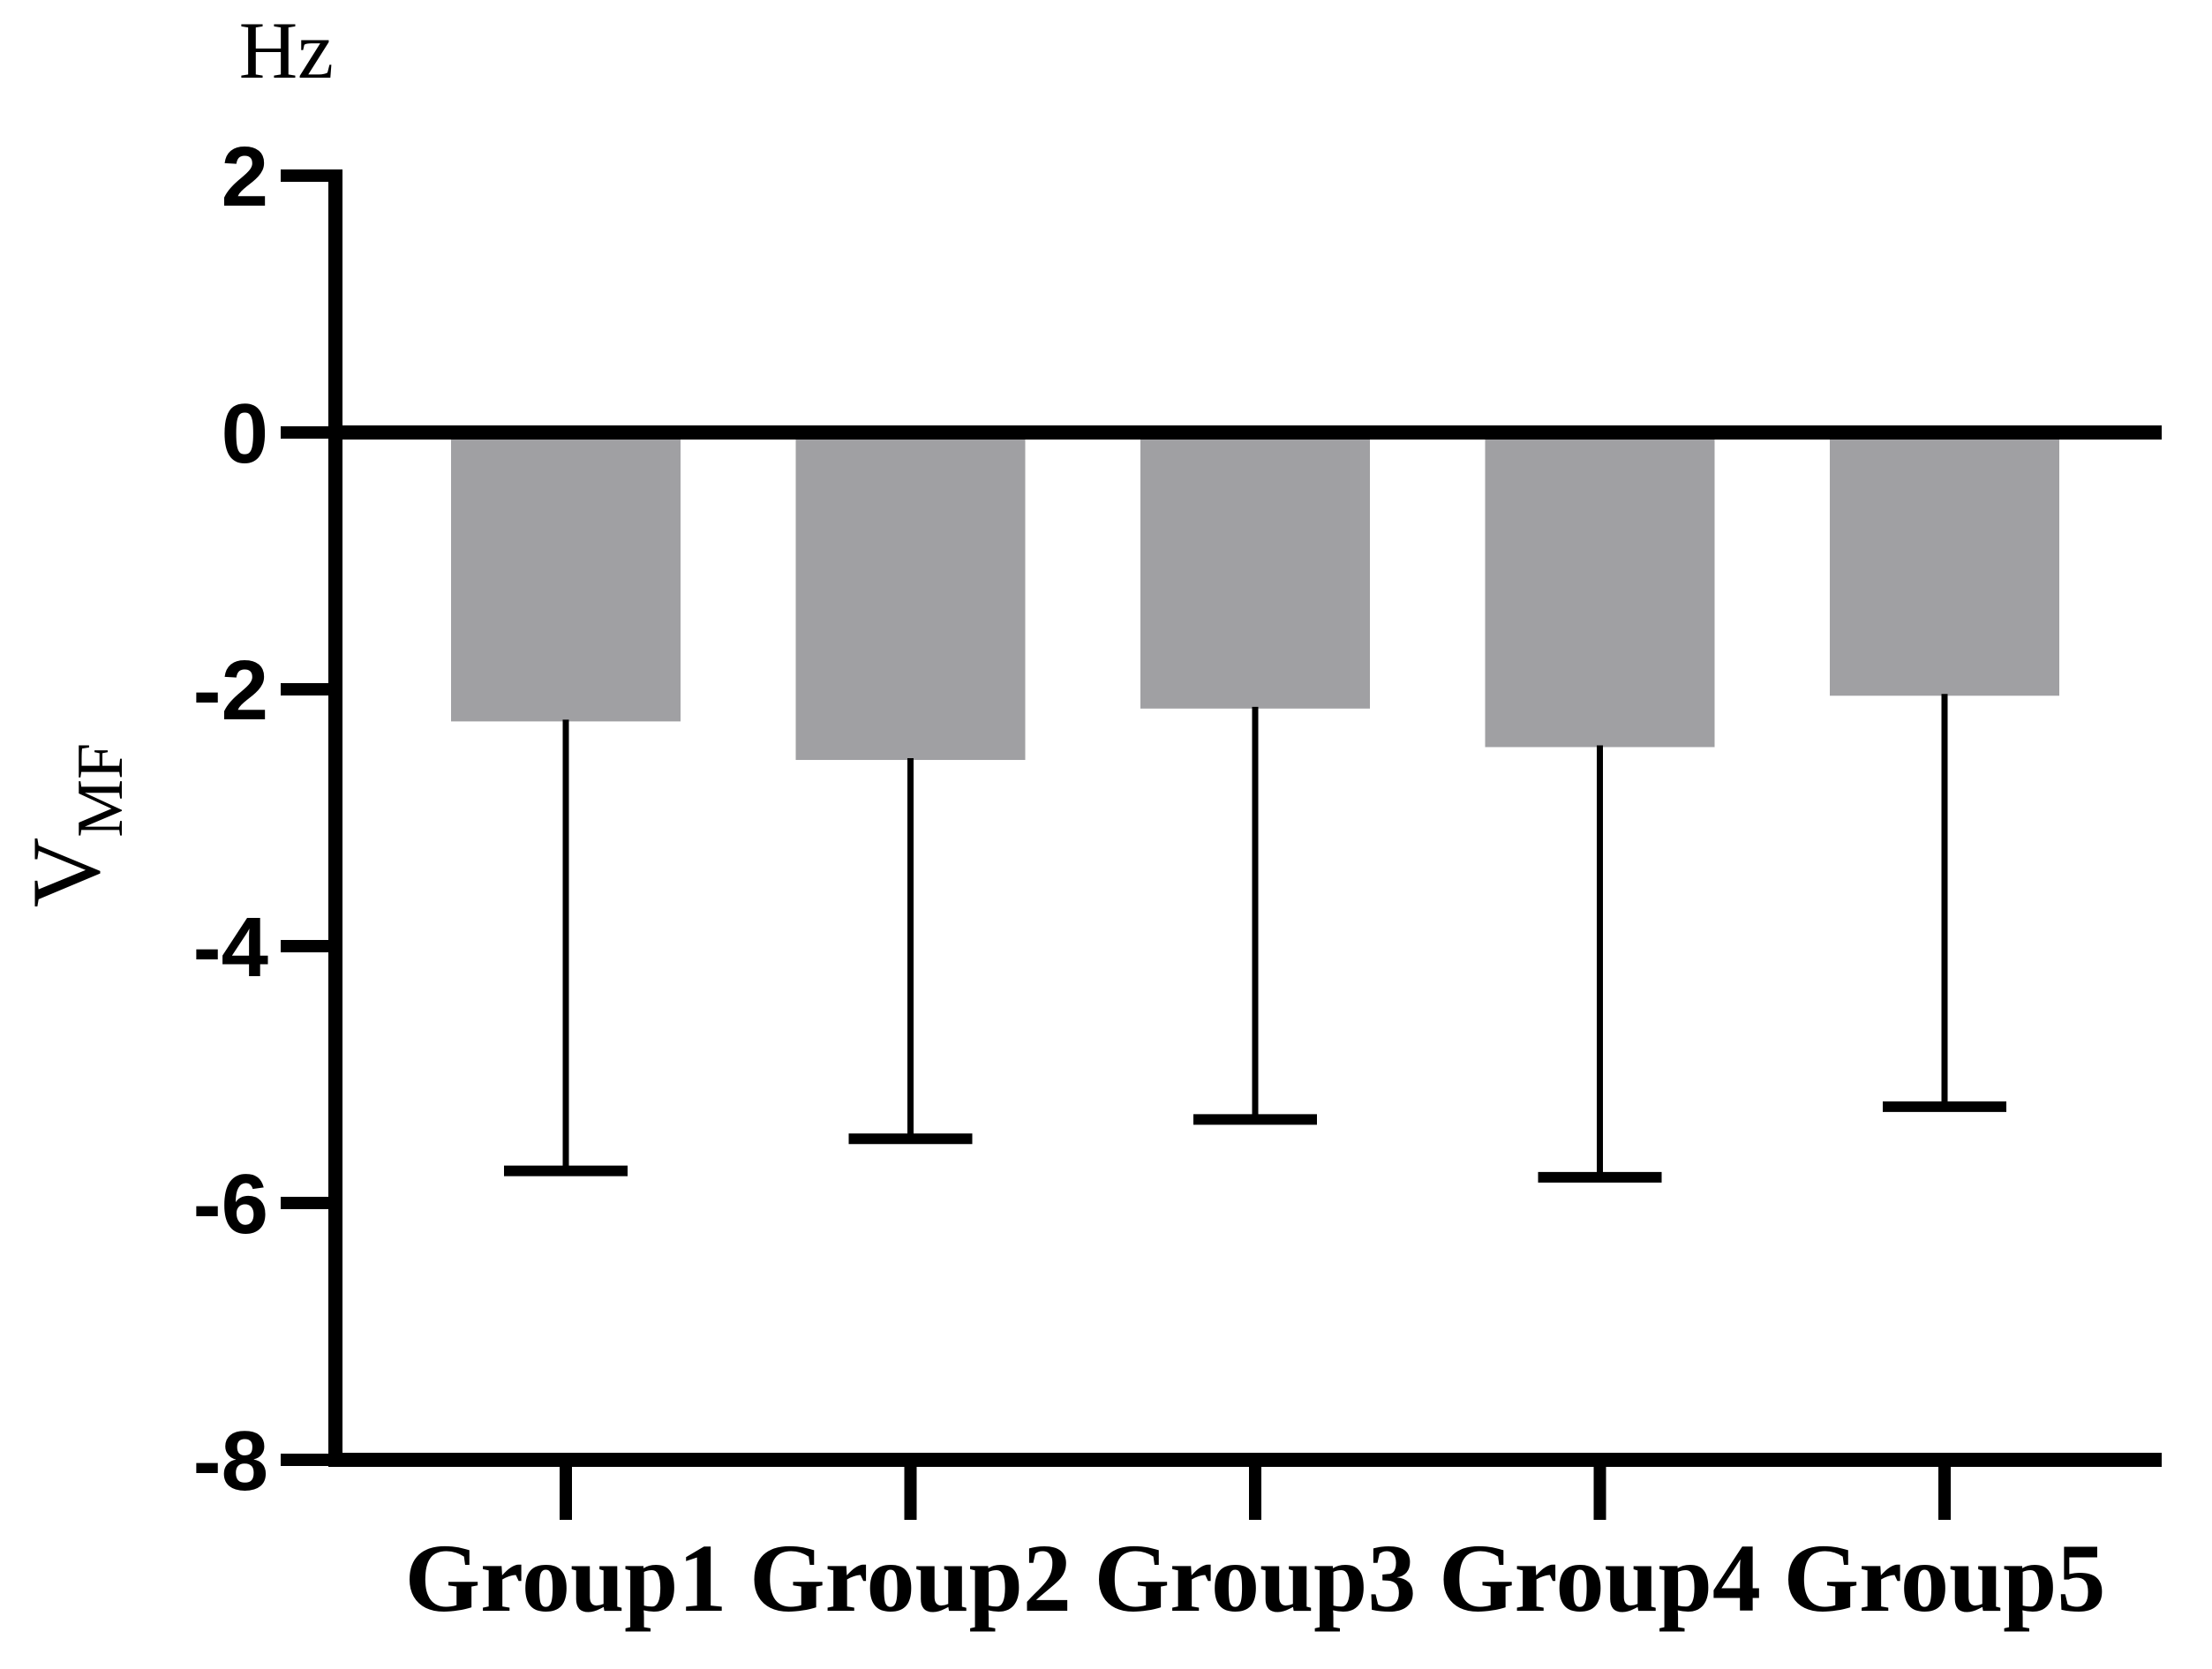  I want to click on y-tick-label-2: 2, so click(245, 177).